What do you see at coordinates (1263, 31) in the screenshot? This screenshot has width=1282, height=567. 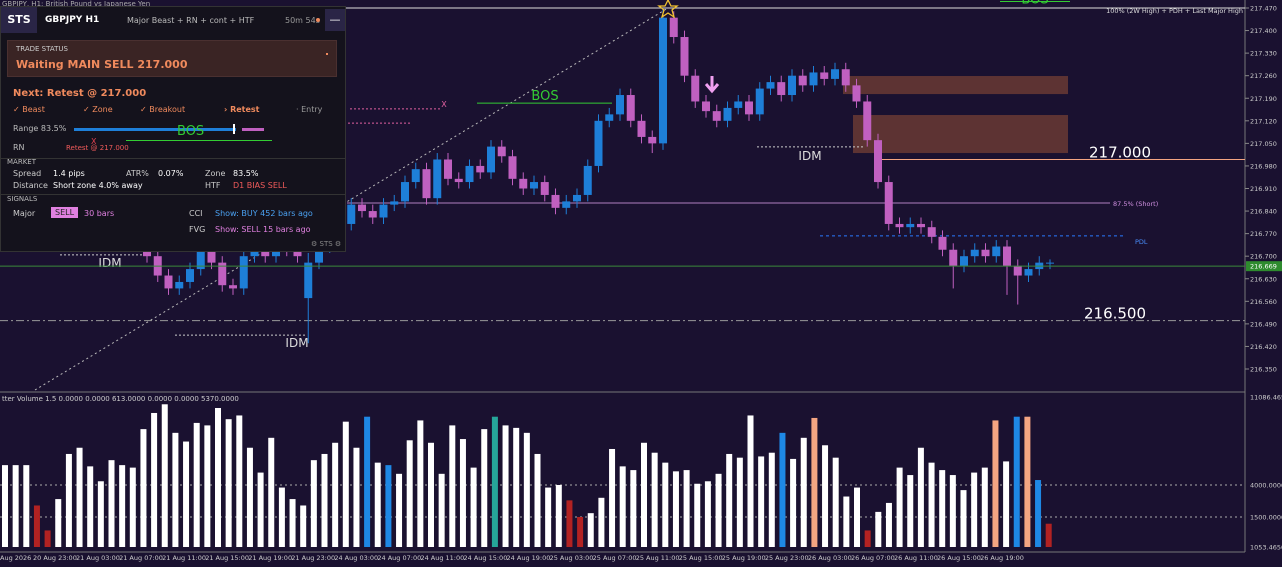 I see `y-tick-label: 217.400` at bounding box center [1263, 31].